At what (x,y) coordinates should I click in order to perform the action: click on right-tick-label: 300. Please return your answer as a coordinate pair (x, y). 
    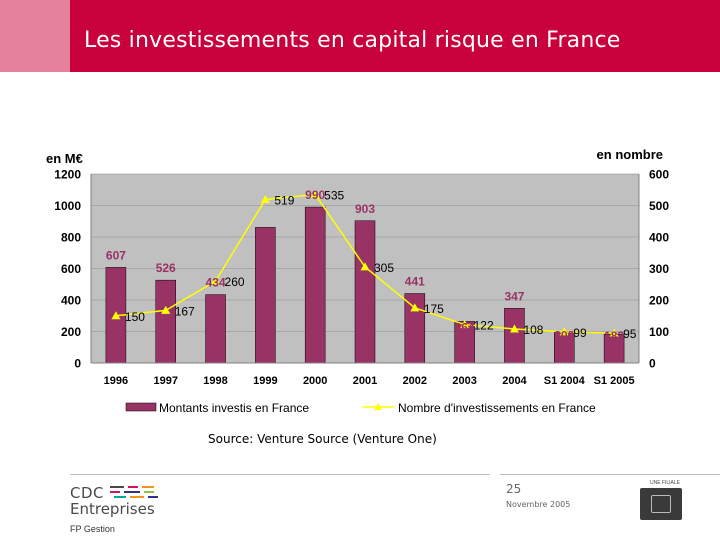
    Looking at the image, I should click on (659, 269).